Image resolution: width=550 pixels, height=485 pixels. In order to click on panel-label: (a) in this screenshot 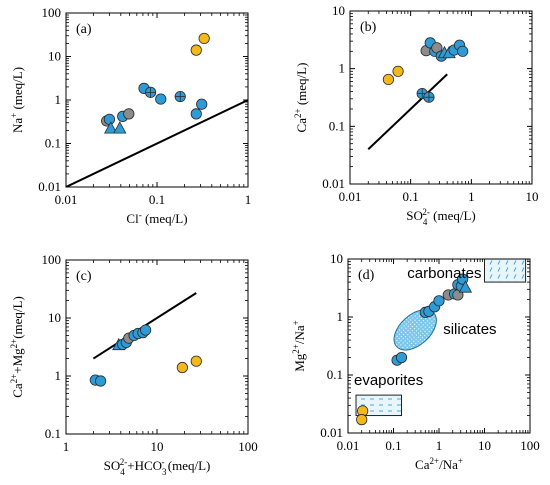, I will do `click(84, 29)`.